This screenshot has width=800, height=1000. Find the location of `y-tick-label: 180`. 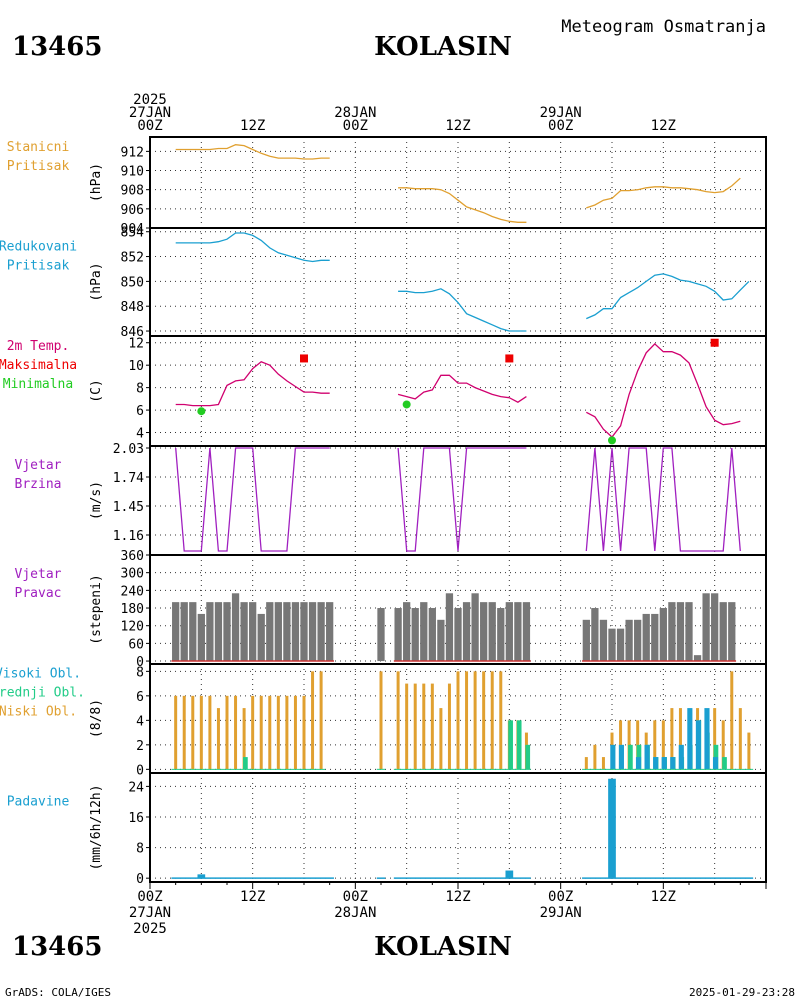

y-tick-label: 180 is located at coordinates (132, 609).